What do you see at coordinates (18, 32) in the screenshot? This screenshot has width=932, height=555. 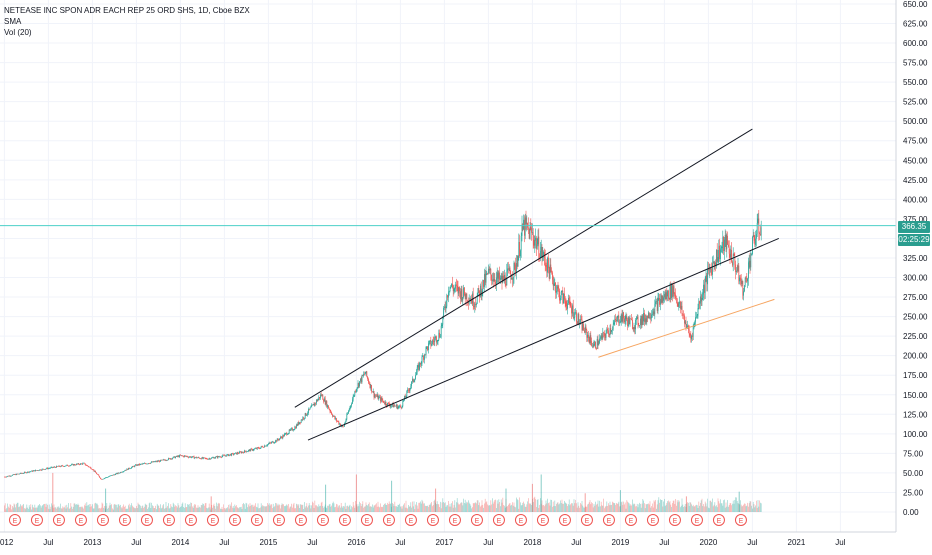 I see `indicator-volume: Vol (20)` at bounding box center [18, 32].